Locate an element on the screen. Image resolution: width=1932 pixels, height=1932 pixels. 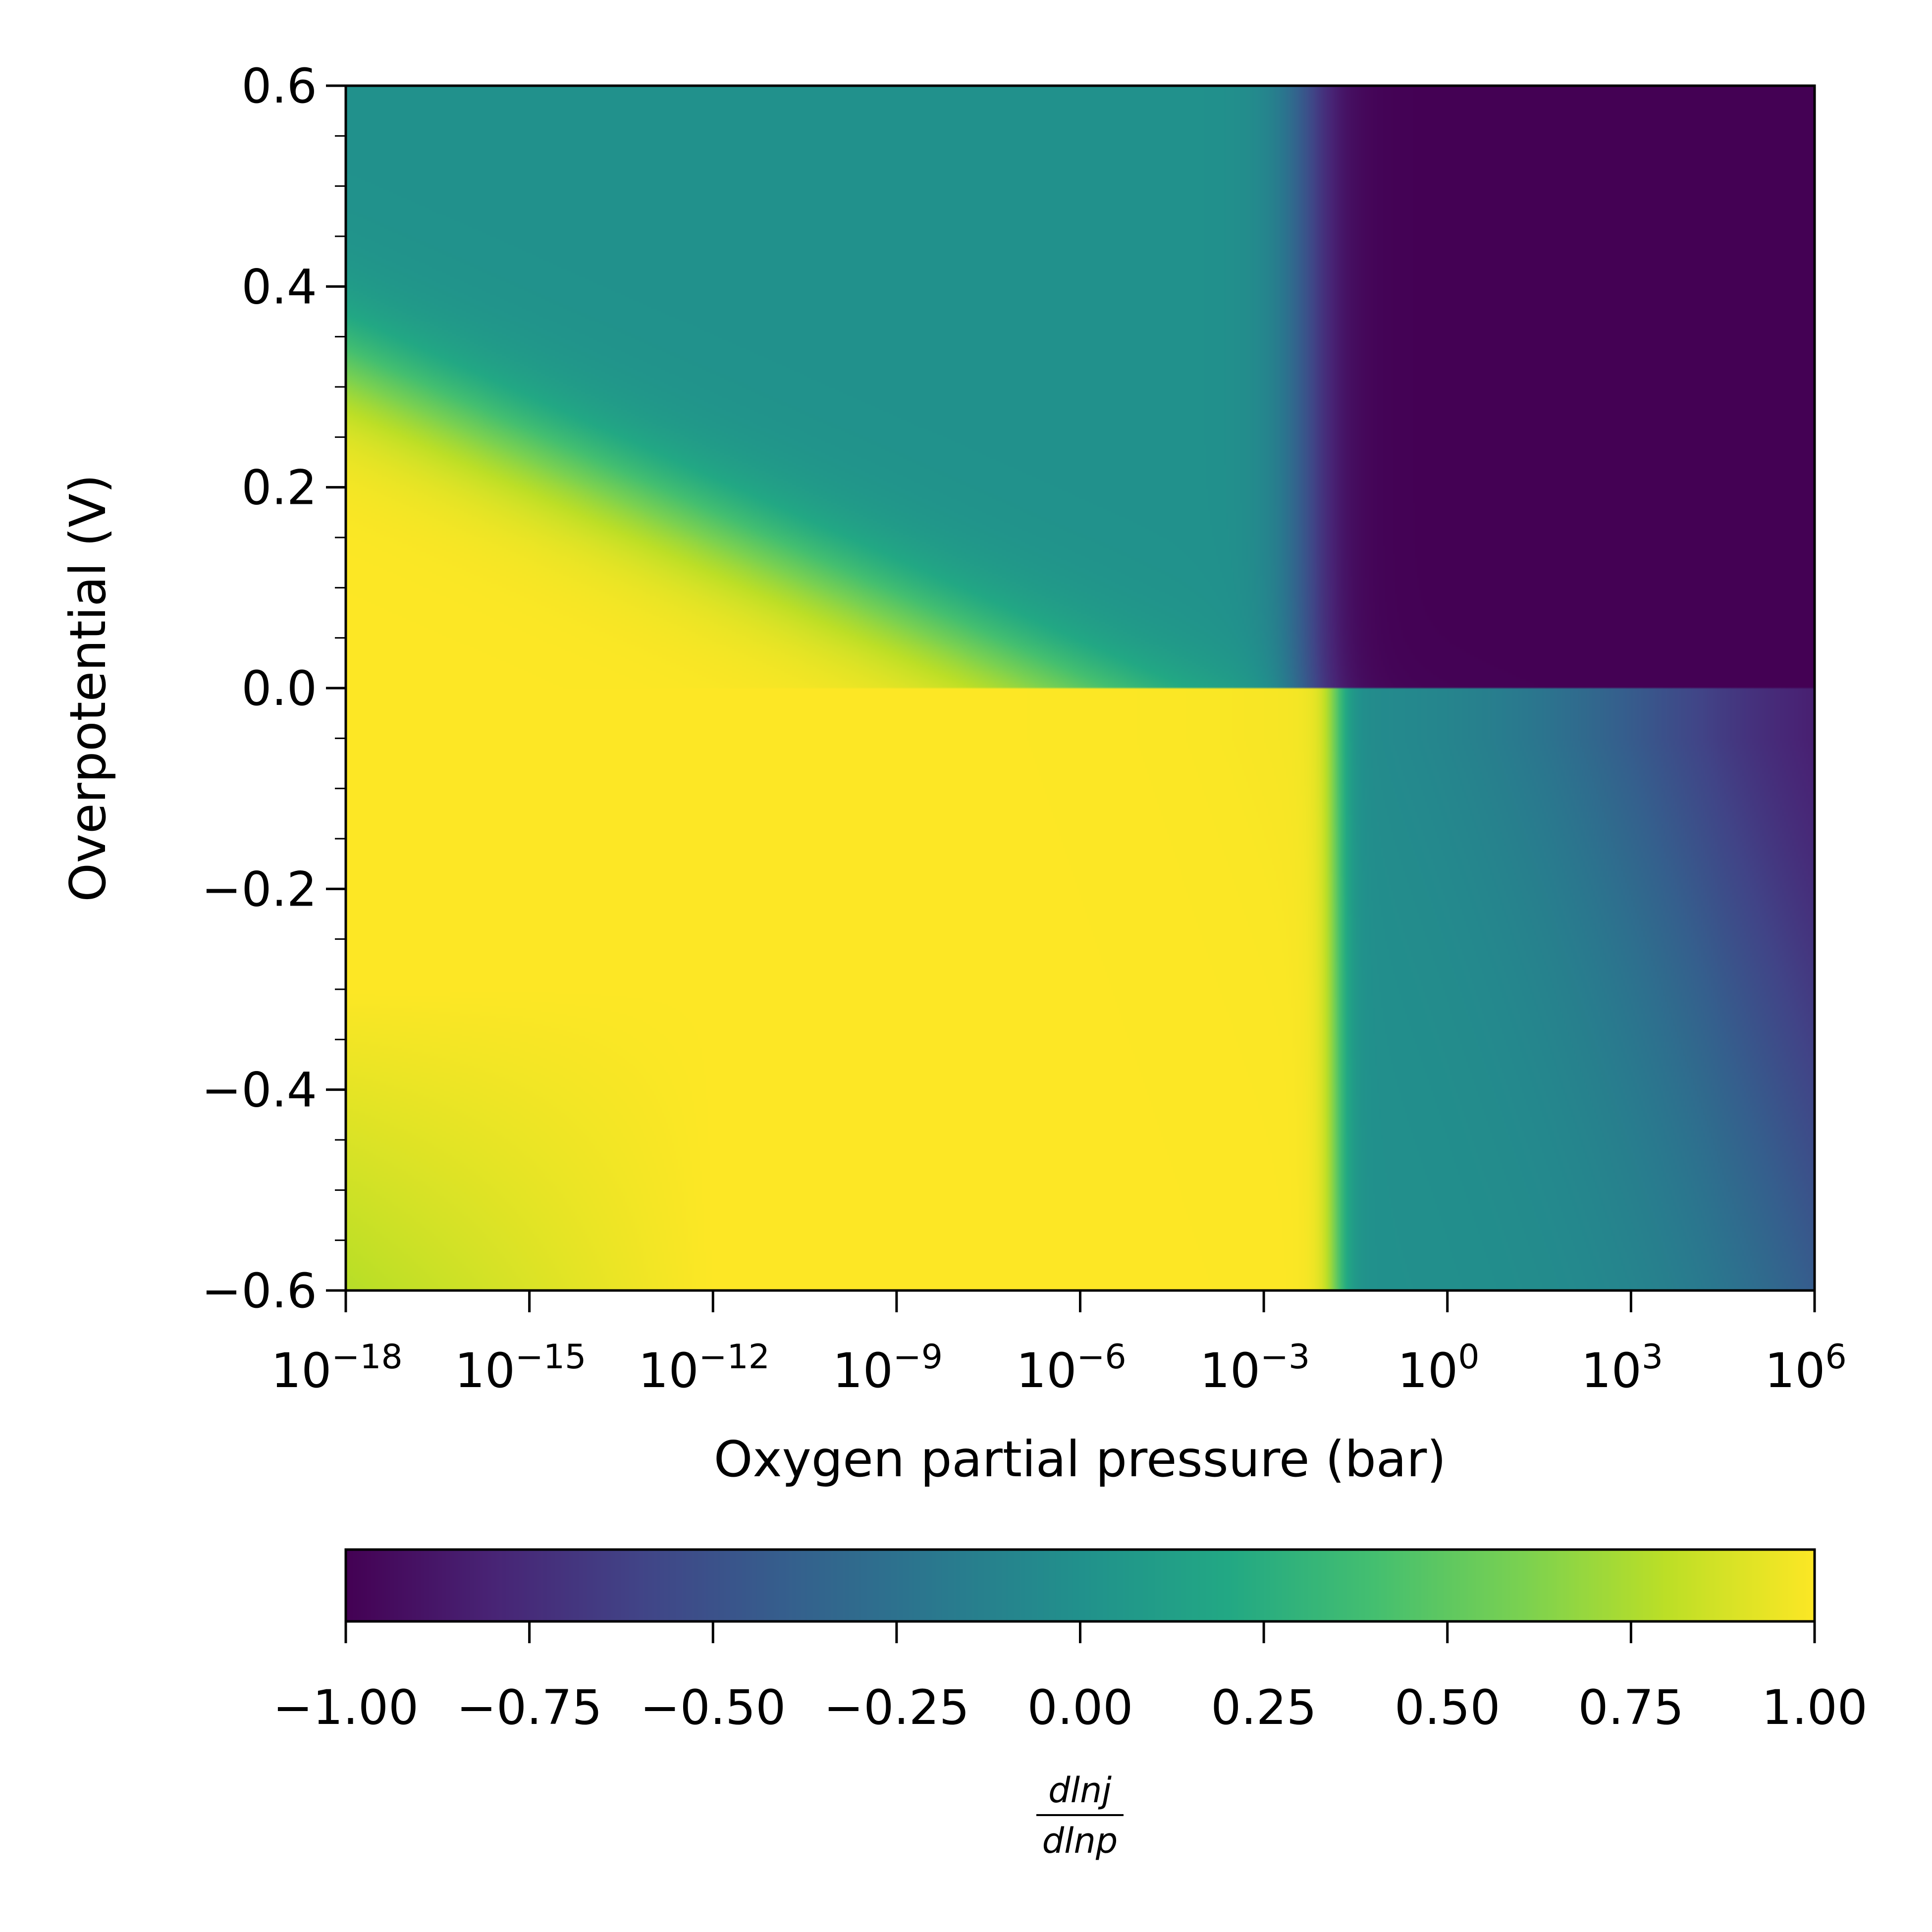
x-tick-label: 10⁻¹⁸ is located at coordinates (337, 1368).